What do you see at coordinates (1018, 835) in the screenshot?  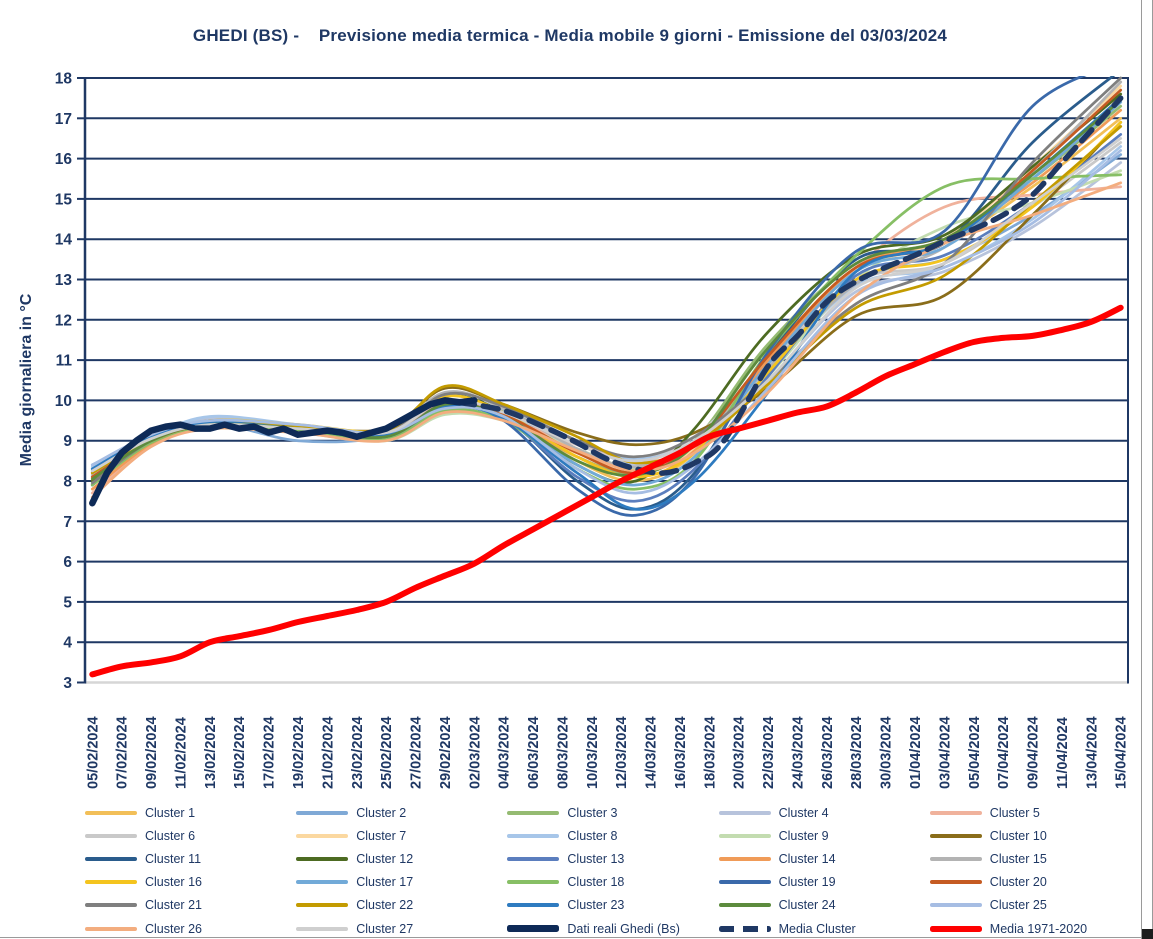 I see `legend-label-cluster-10: Cluster 10` at bounding box center [1018, 835].